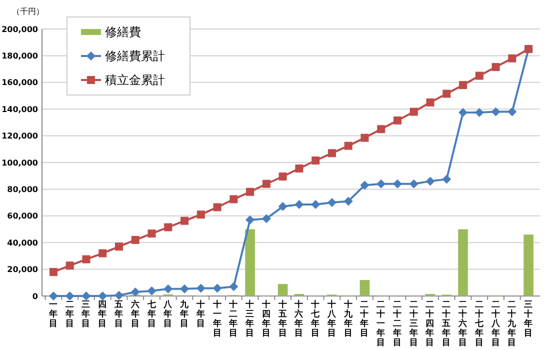 Image resolution: width=550 pixels, height=350 pixels. Describe the element at coordinates (20, 83) in the screenshot. I see `y-tick-label: 160,000` at that location.